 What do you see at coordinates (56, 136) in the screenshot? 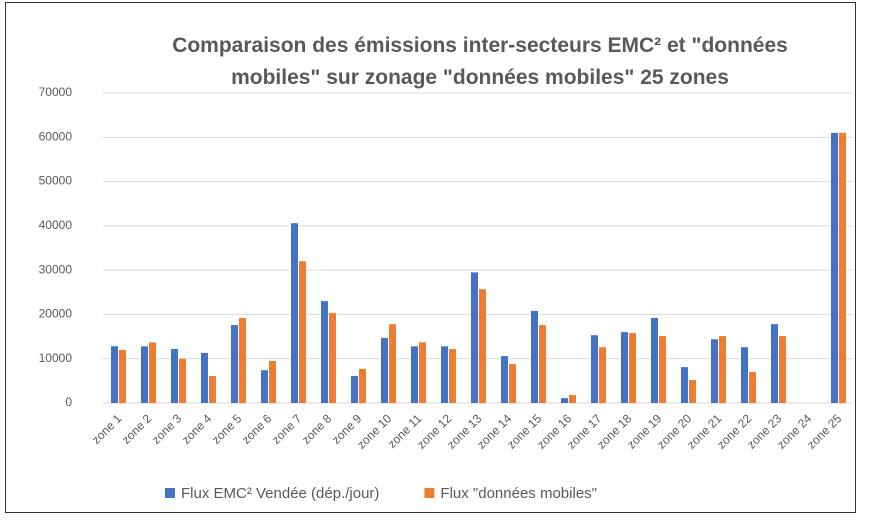
I see `y-tick-label: 60000` at bounding box center [56, 136].